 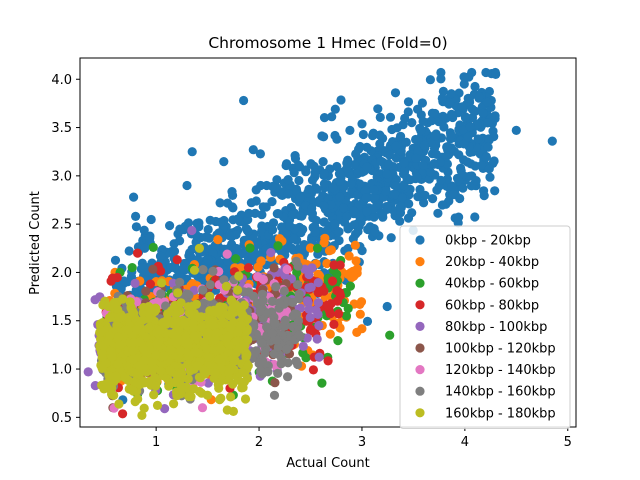 I want to click on x-axis-label: Actual Count, so click(x=327, y=463).